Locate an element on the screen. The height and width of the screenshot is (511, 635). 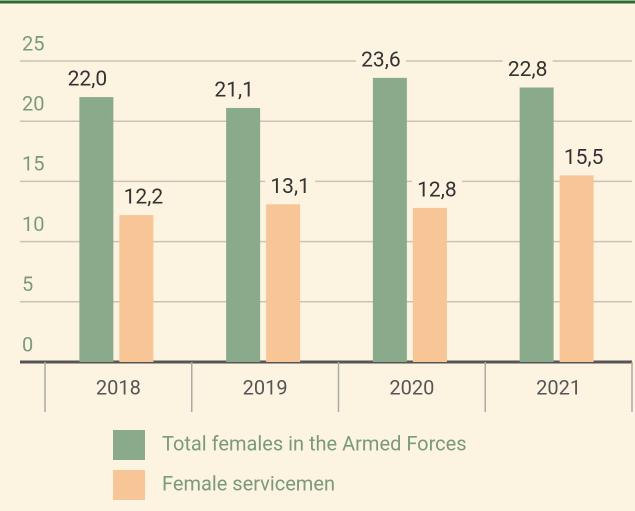
x-tick-label: 2020 is located at coordinates (411, 387).